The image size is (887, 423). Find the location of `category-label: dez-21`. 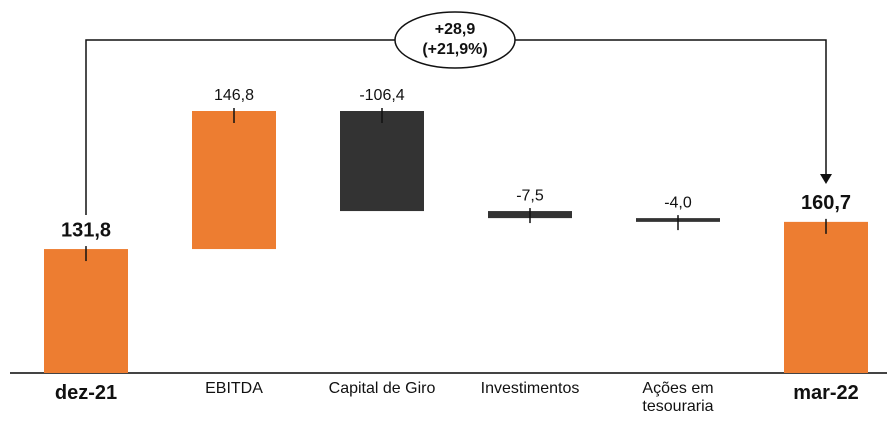

category-label: dez-21 is located at coordinates (86, 393).